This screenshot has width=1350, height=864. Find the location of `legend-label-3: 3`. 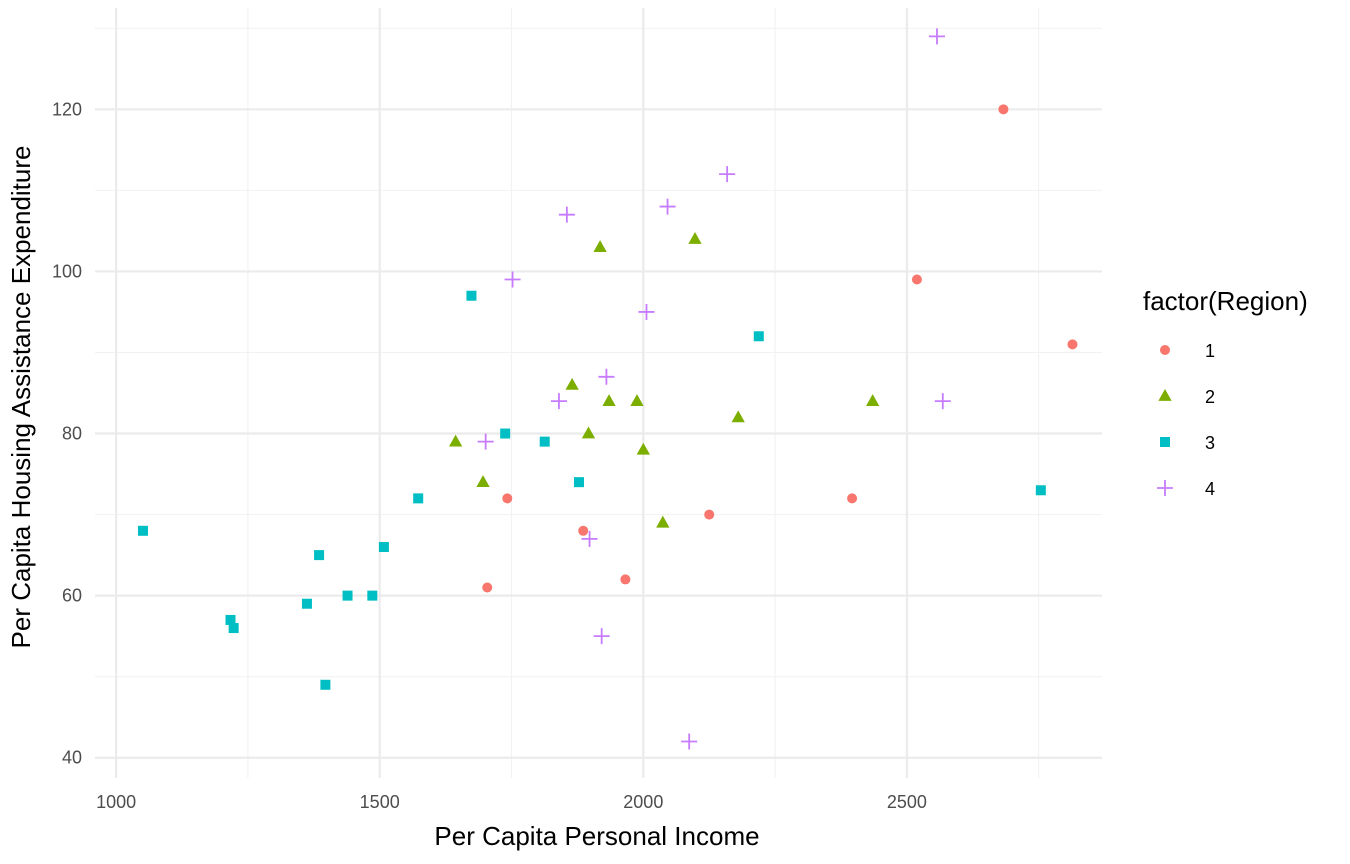

legend-label-3: 3 is located at coordinates (1210, 443).